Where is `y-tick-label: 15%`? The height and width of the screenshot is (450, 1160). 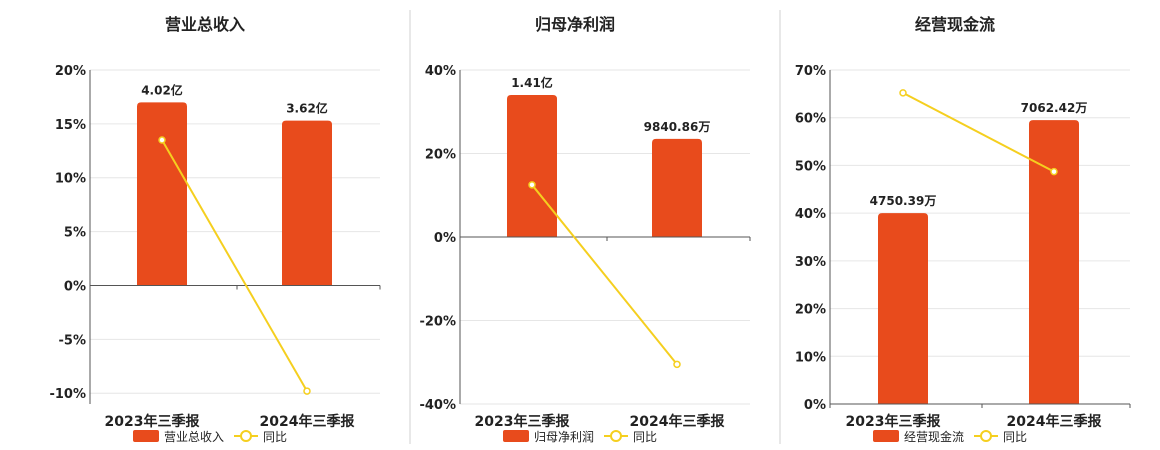
y-tick-label: 15% is located at coordinates (70, 125).